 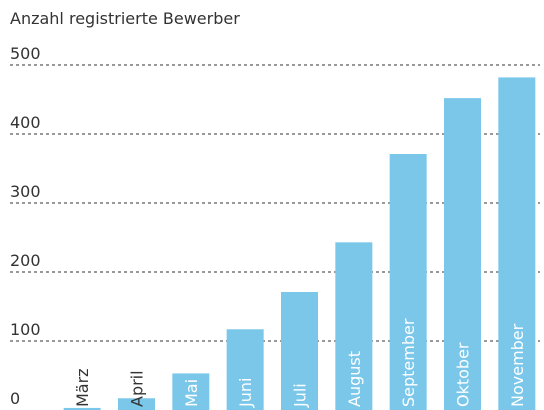 What do you see at coordinates (463, 374) in the screenshot?
I see `x-tick-label: Oktober` at bounding box center [463, 374].